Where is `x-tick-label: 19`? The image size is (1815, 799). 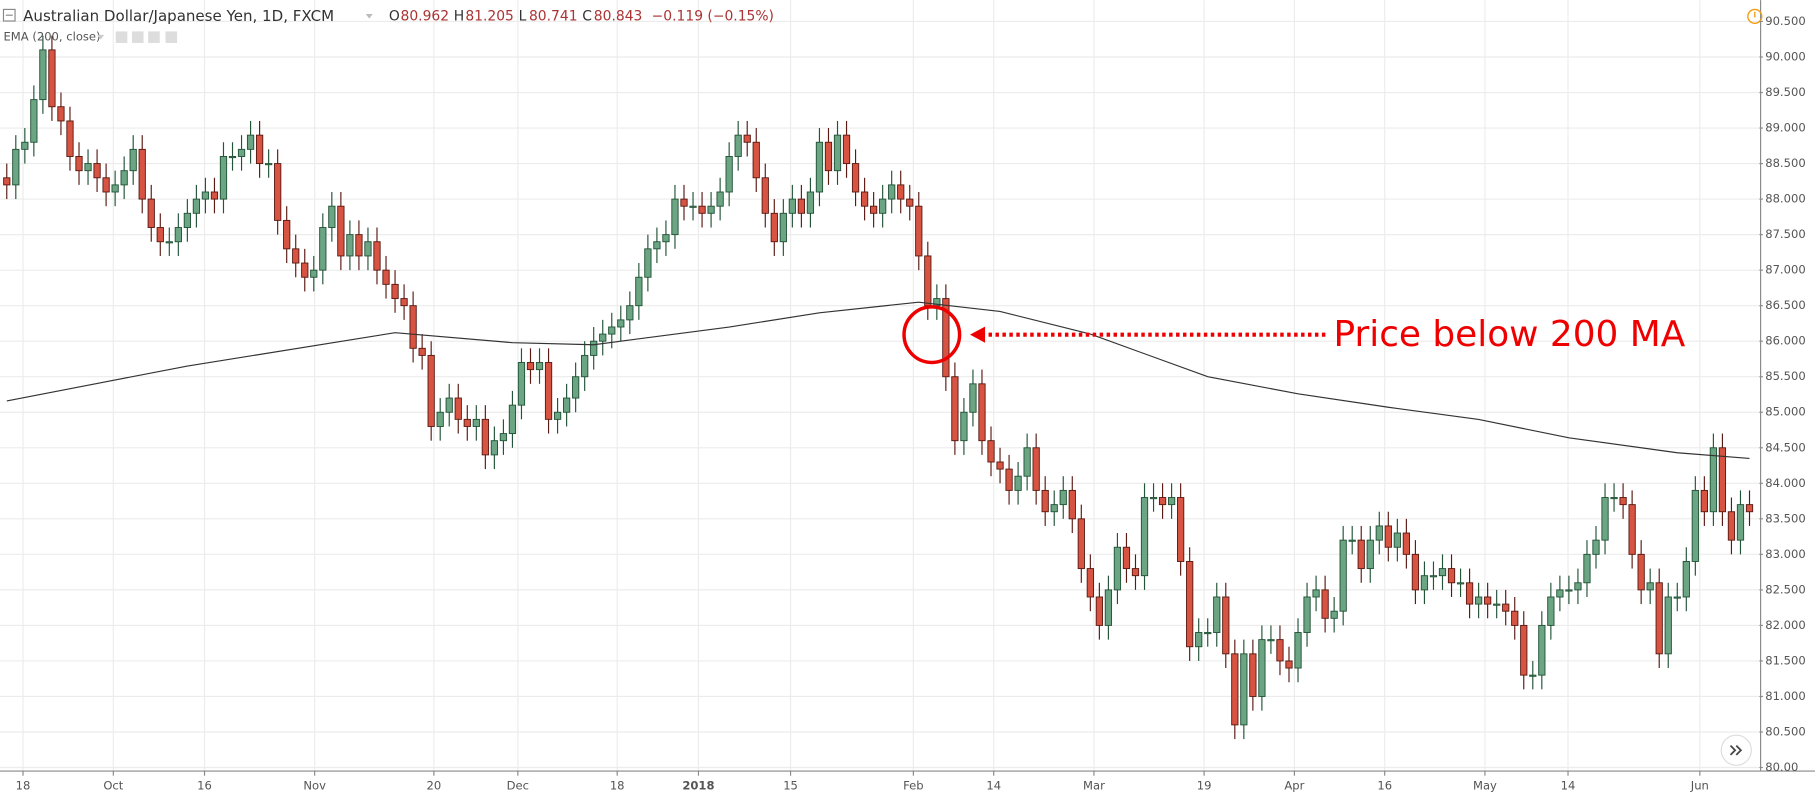
x-tick-label: 19 is located at coordinates (1204, 786).